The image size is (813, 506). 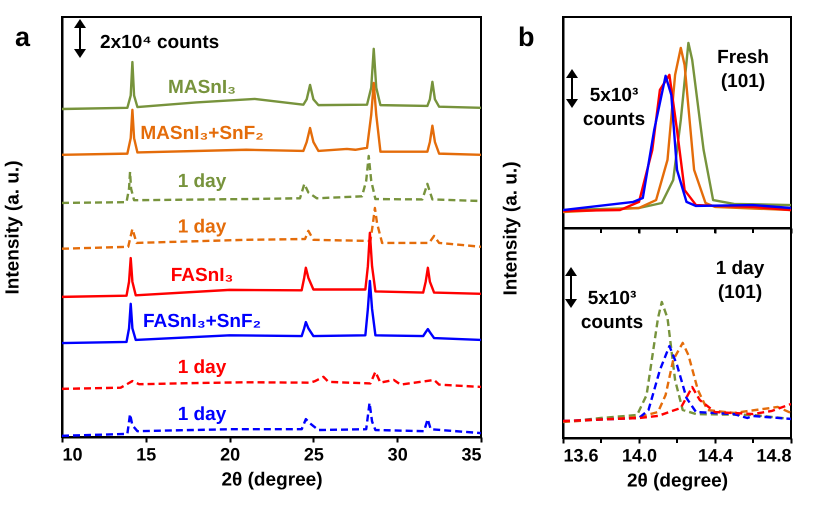 I want to click on chart-title: a, so click(x=23, y=37).